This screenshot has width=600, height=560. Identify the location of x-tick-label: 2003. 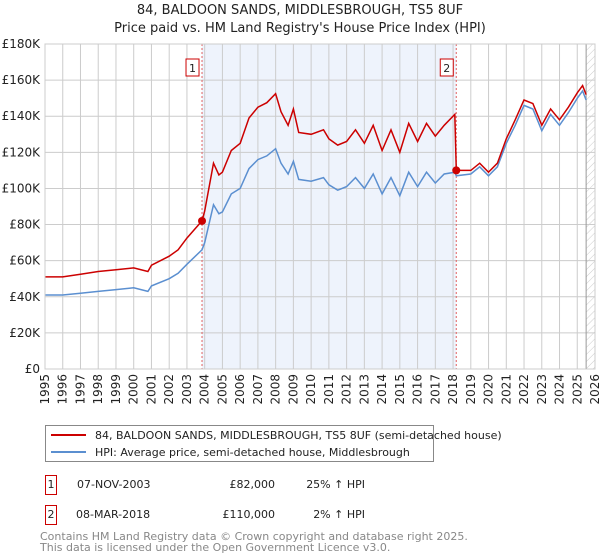
(187, 389).